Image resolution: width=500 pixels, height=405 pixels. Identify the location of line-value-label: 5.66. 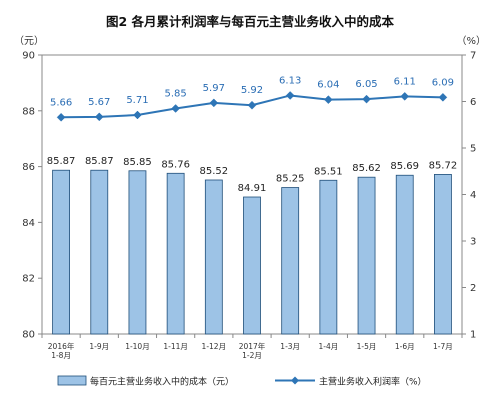
(61, 102).